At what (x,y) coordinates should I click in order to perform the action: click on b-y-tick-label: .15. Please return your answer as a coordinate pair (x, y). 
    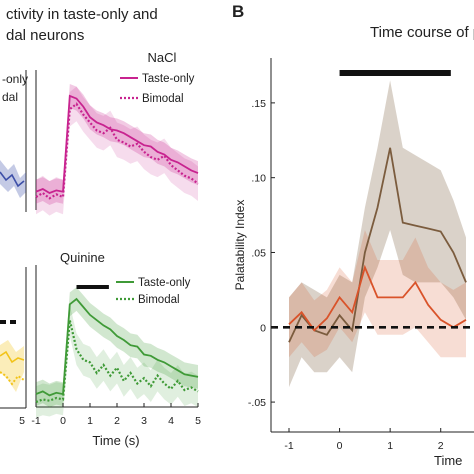
    Looking at the image, I should click on (258, 104).